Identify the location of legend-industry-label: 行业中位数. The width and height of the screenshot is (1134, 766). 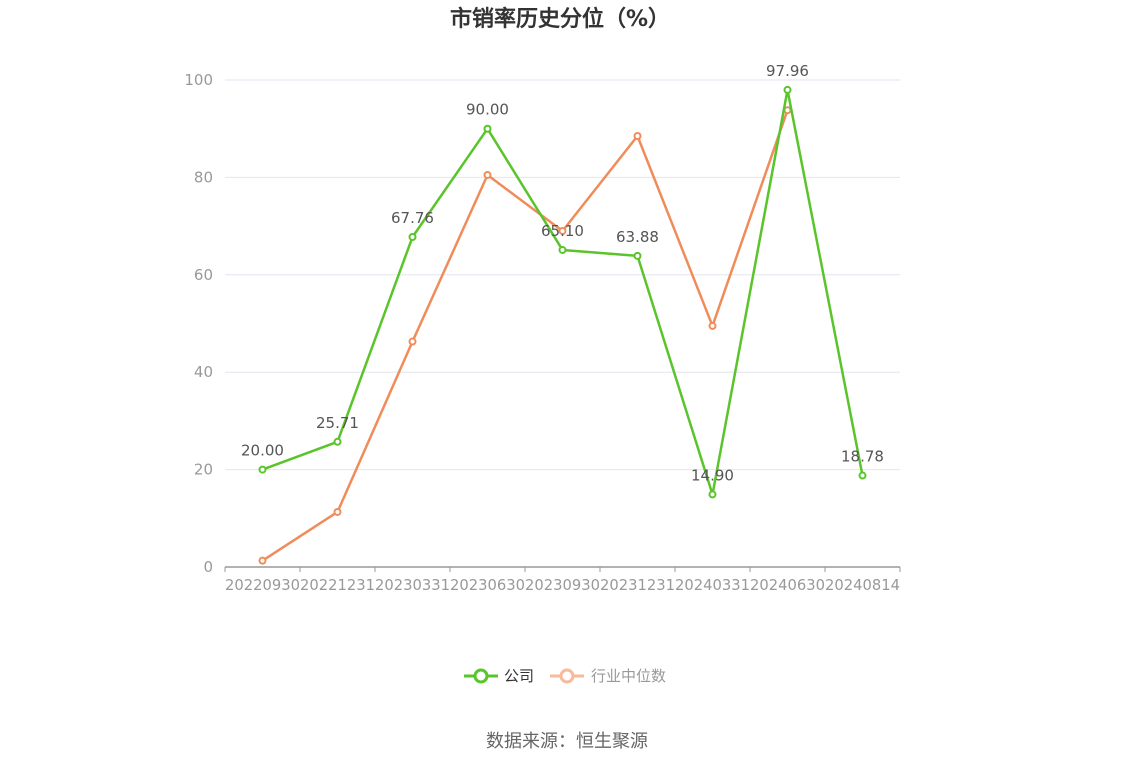
(628, 676).